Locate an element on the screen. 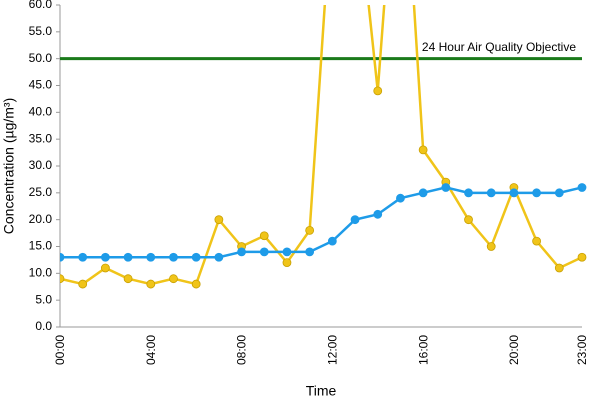 Image resolution: width=600 pixels, height=400 pixels. y-tick-label: 15.0 is located at coordinates (41, 246).